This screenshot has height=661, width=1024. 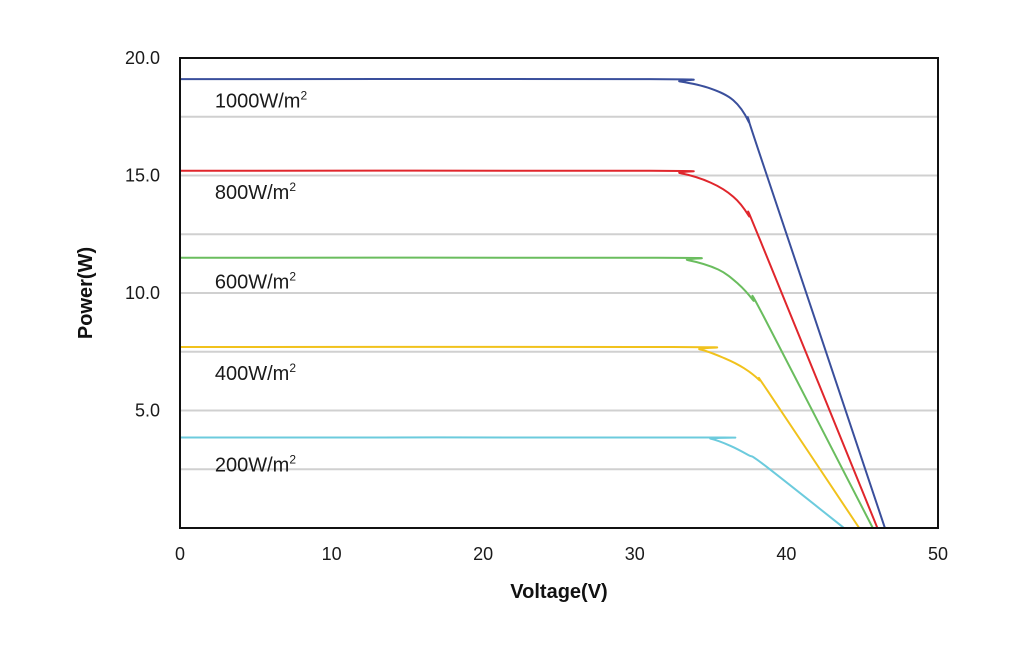 I want to click on series-label-base: 1000W/m, so click(x=258, y=101).